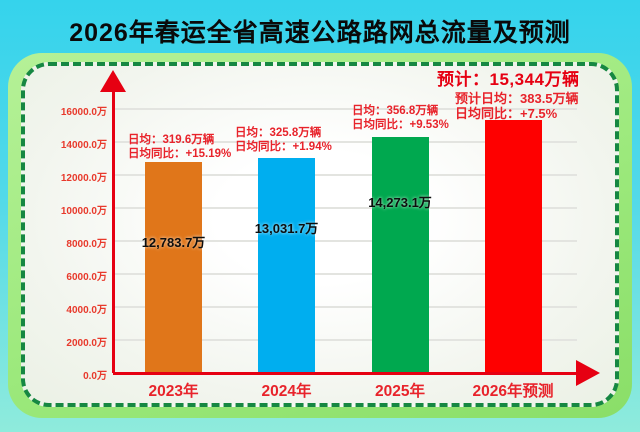 The height and width of the screenshot is (432, 640). What do you see at coordinates (400, 124) in the screenshot?
I see `annotation-line: 日均同比：+9.53%` at bounding box center [400, 124].